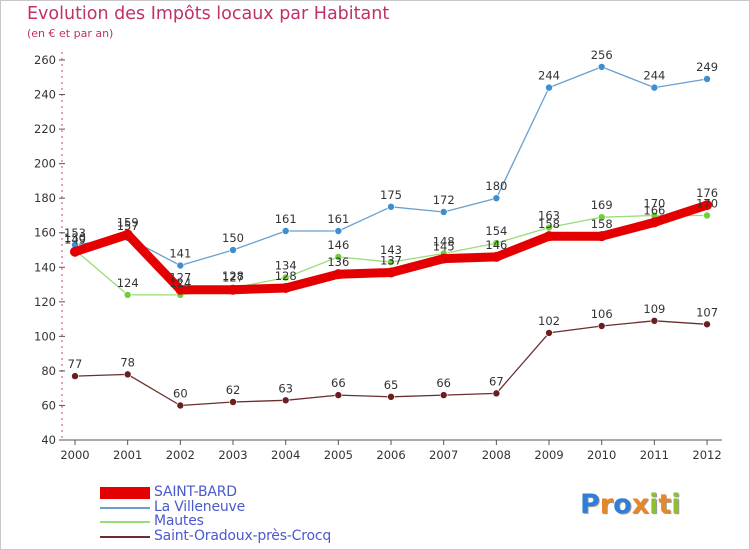  What do you see at coordinates (45, 60) in the screenshot?
I see `y-tick-label: 260` at bounding box center [45, 60].